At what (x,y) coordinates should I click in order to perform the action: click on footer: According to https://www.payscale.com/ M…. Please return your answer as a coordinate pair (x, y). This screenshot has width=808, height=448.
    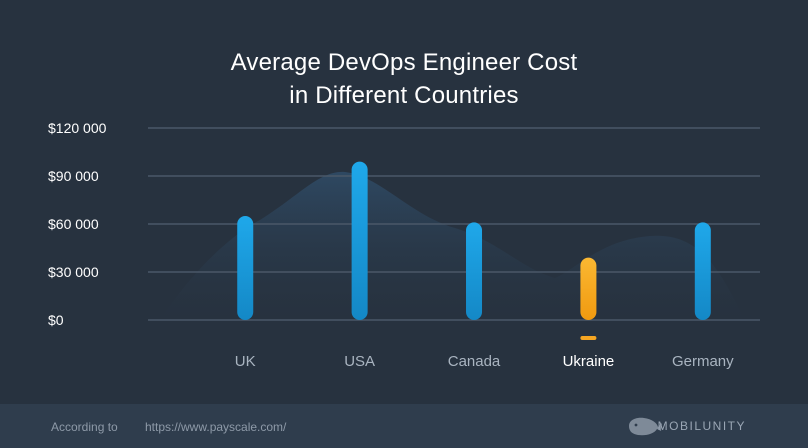
    Looking at the image, I should click on (404, 426).